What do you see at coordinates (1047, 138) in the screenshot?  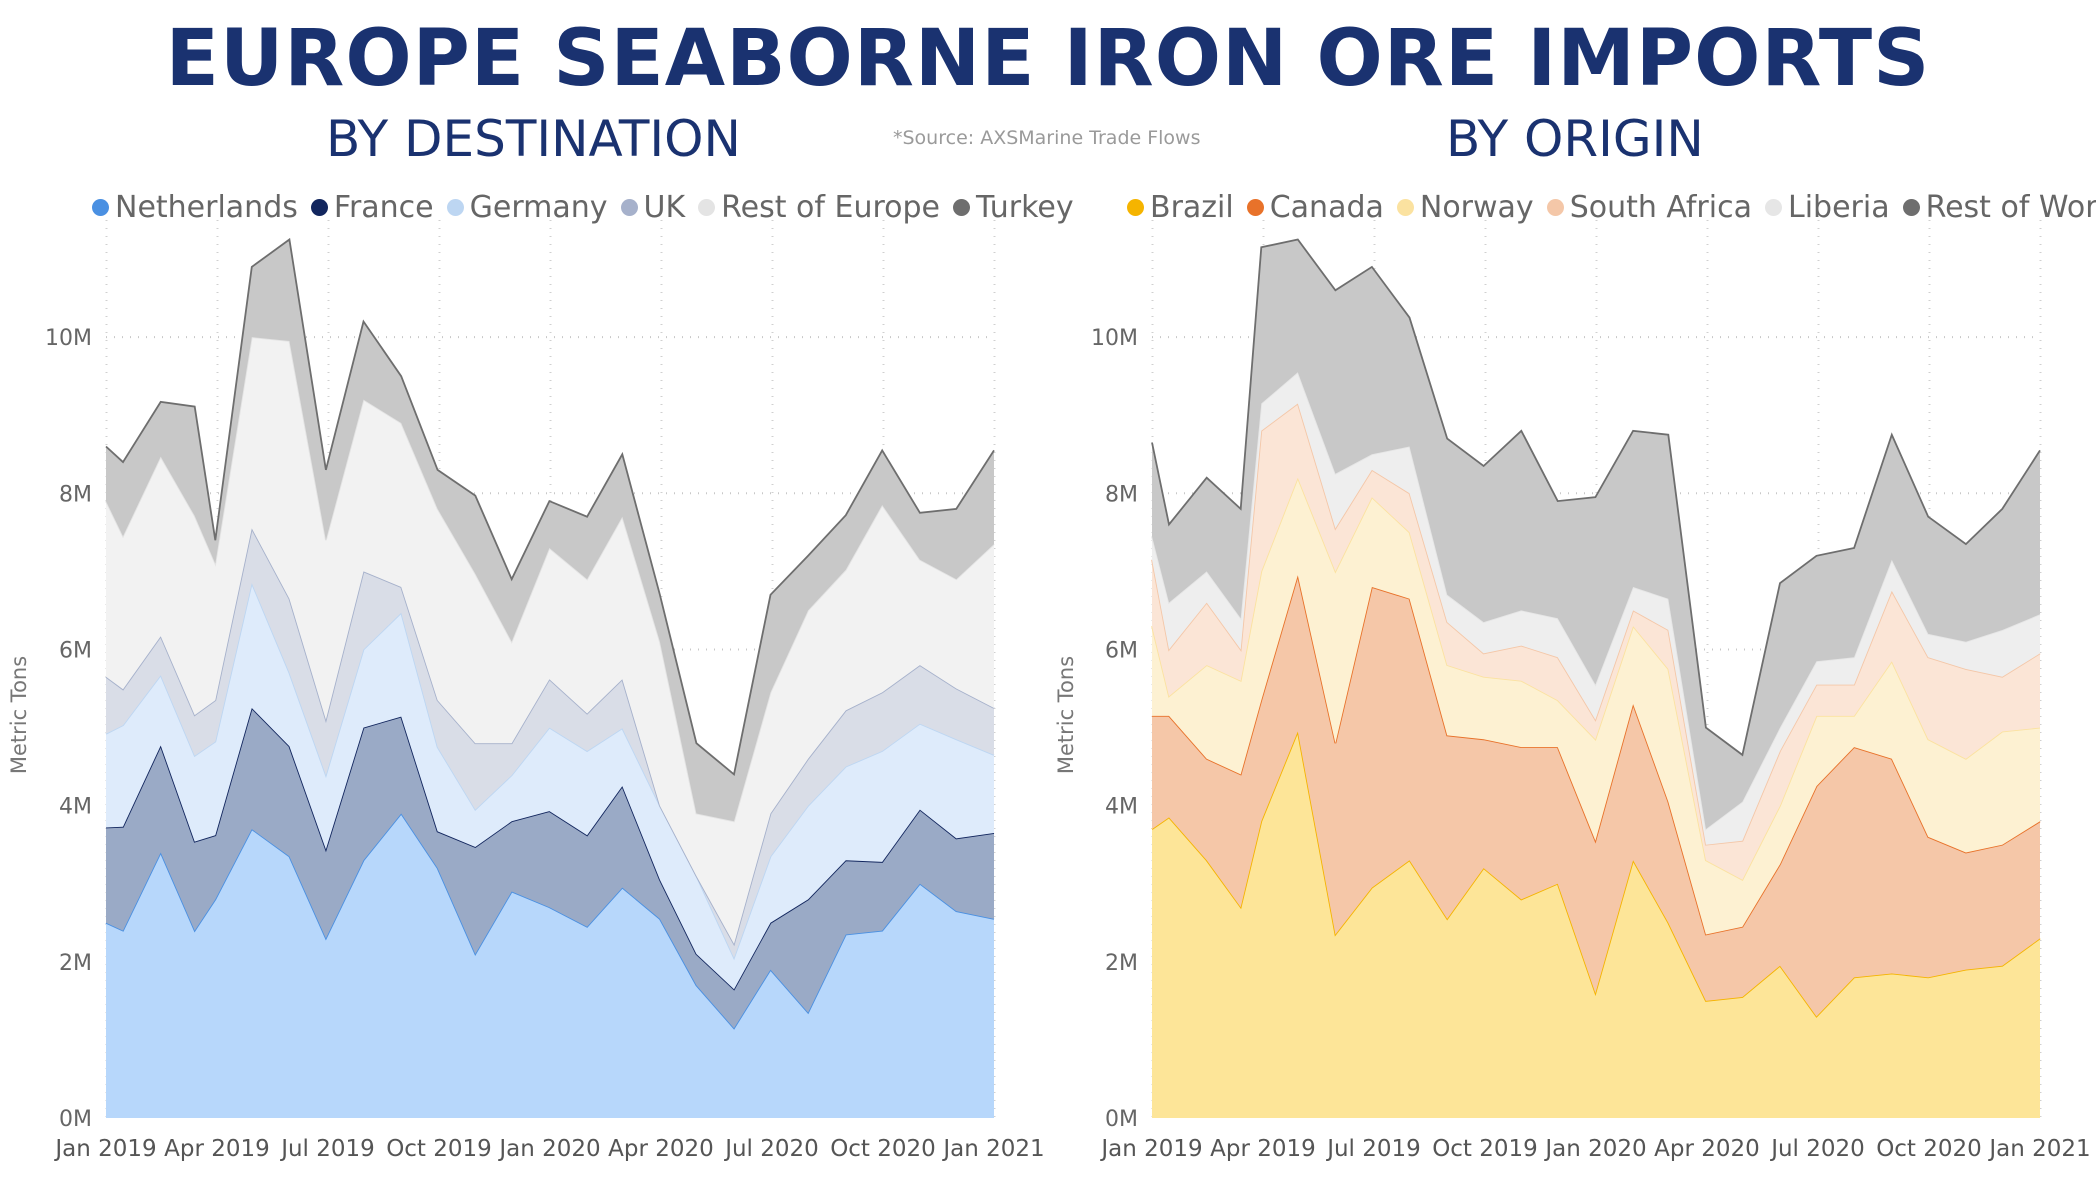 I see `source-note: *Source: AXSMarine Trade Flows` at bounding box center [1047, 138].